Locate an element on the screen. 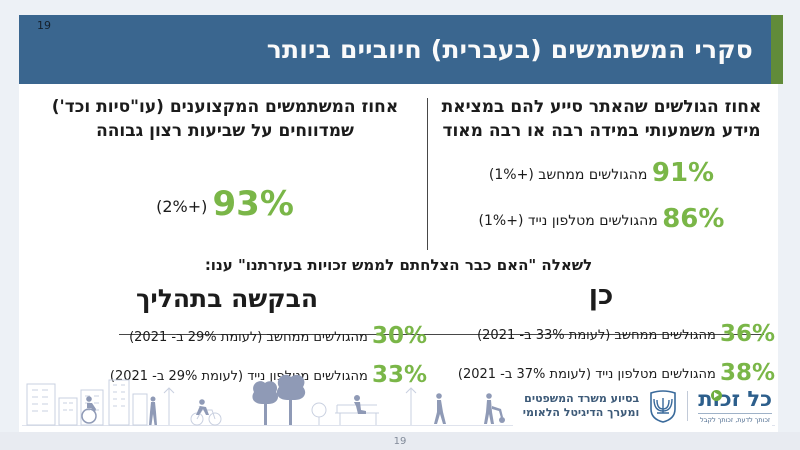  gov-support-text: בסיוע משרד המשפטים ומערך הדיגיטל הלאומי is located at coordinates (581, 406).